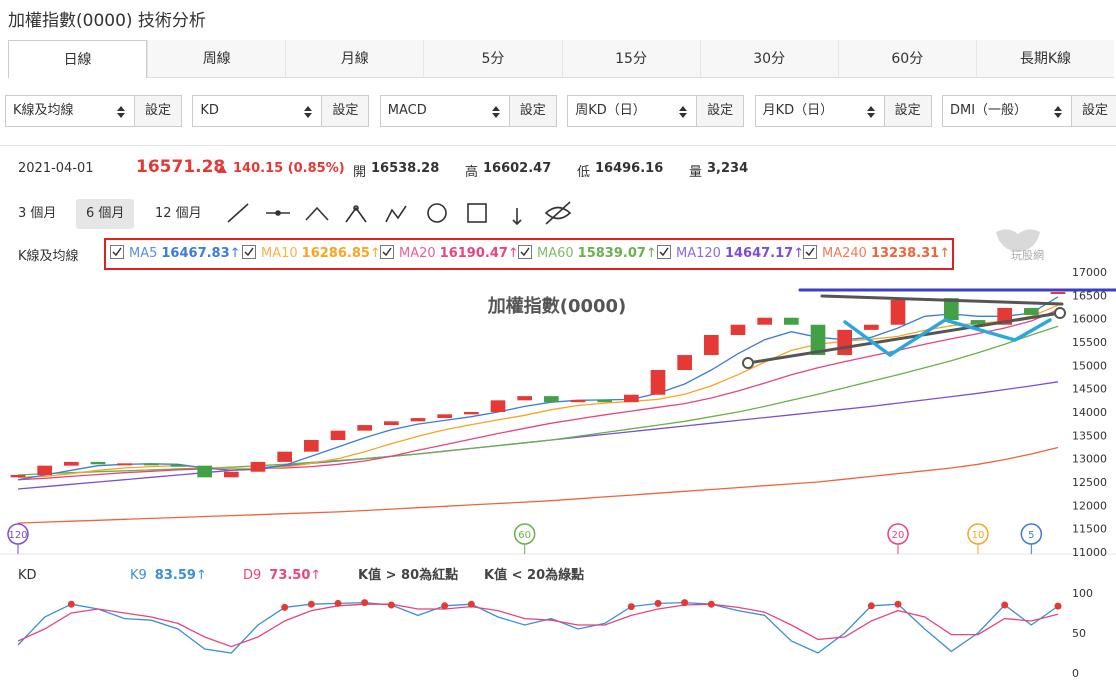 The width and height of the screenshot is (1116, 688). Describe the element at coordinates (492, 59) in the screenshot. I see `tab: 5分` at that location.